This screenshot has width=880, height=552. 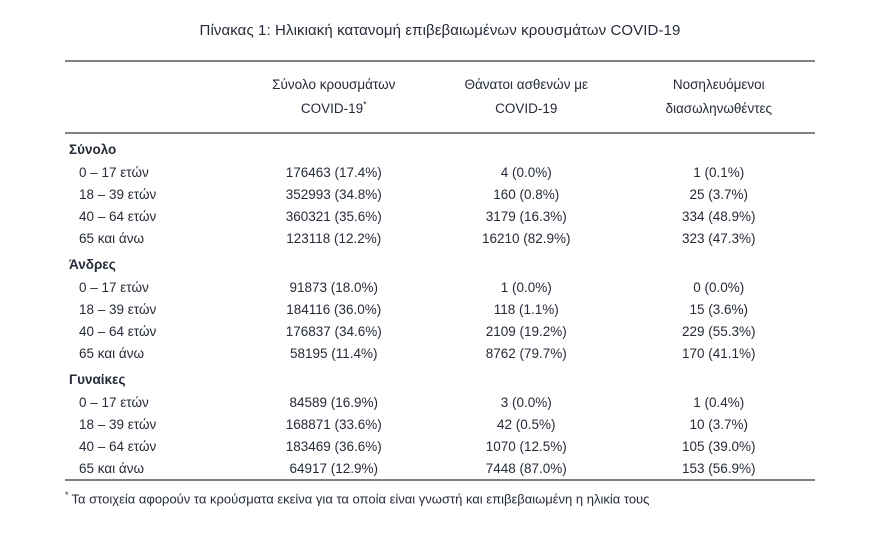 I want to click on table-row: 0 – 17 ετών 91873 (18.0%) 1 (0.0%) 0 (0.0%), so click(x=440, y=287).